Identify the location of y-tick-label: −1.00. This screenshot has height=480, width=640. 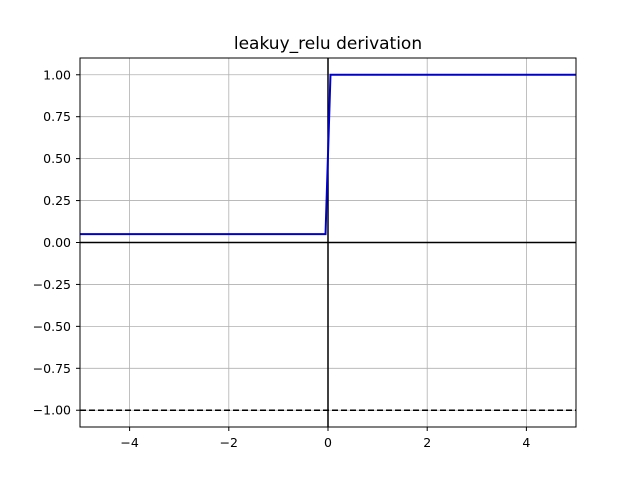
(52, 410).